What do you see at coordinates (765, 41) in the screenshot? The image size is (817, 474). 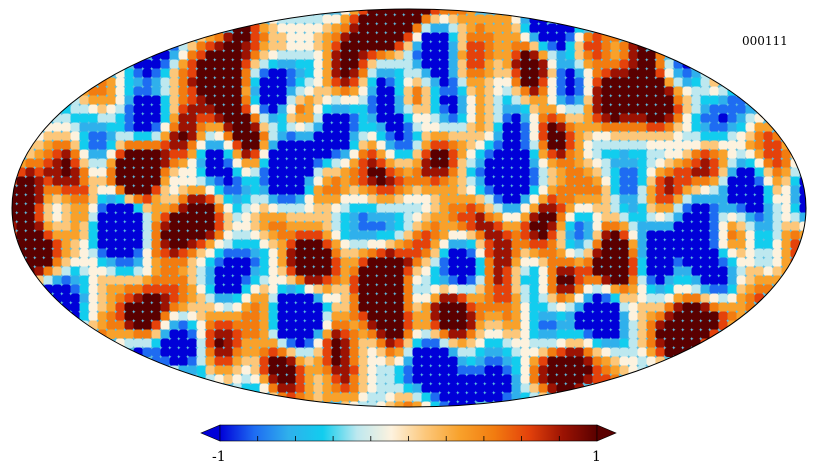 I see `map-label: 000111` at bounding box center [765, 41].